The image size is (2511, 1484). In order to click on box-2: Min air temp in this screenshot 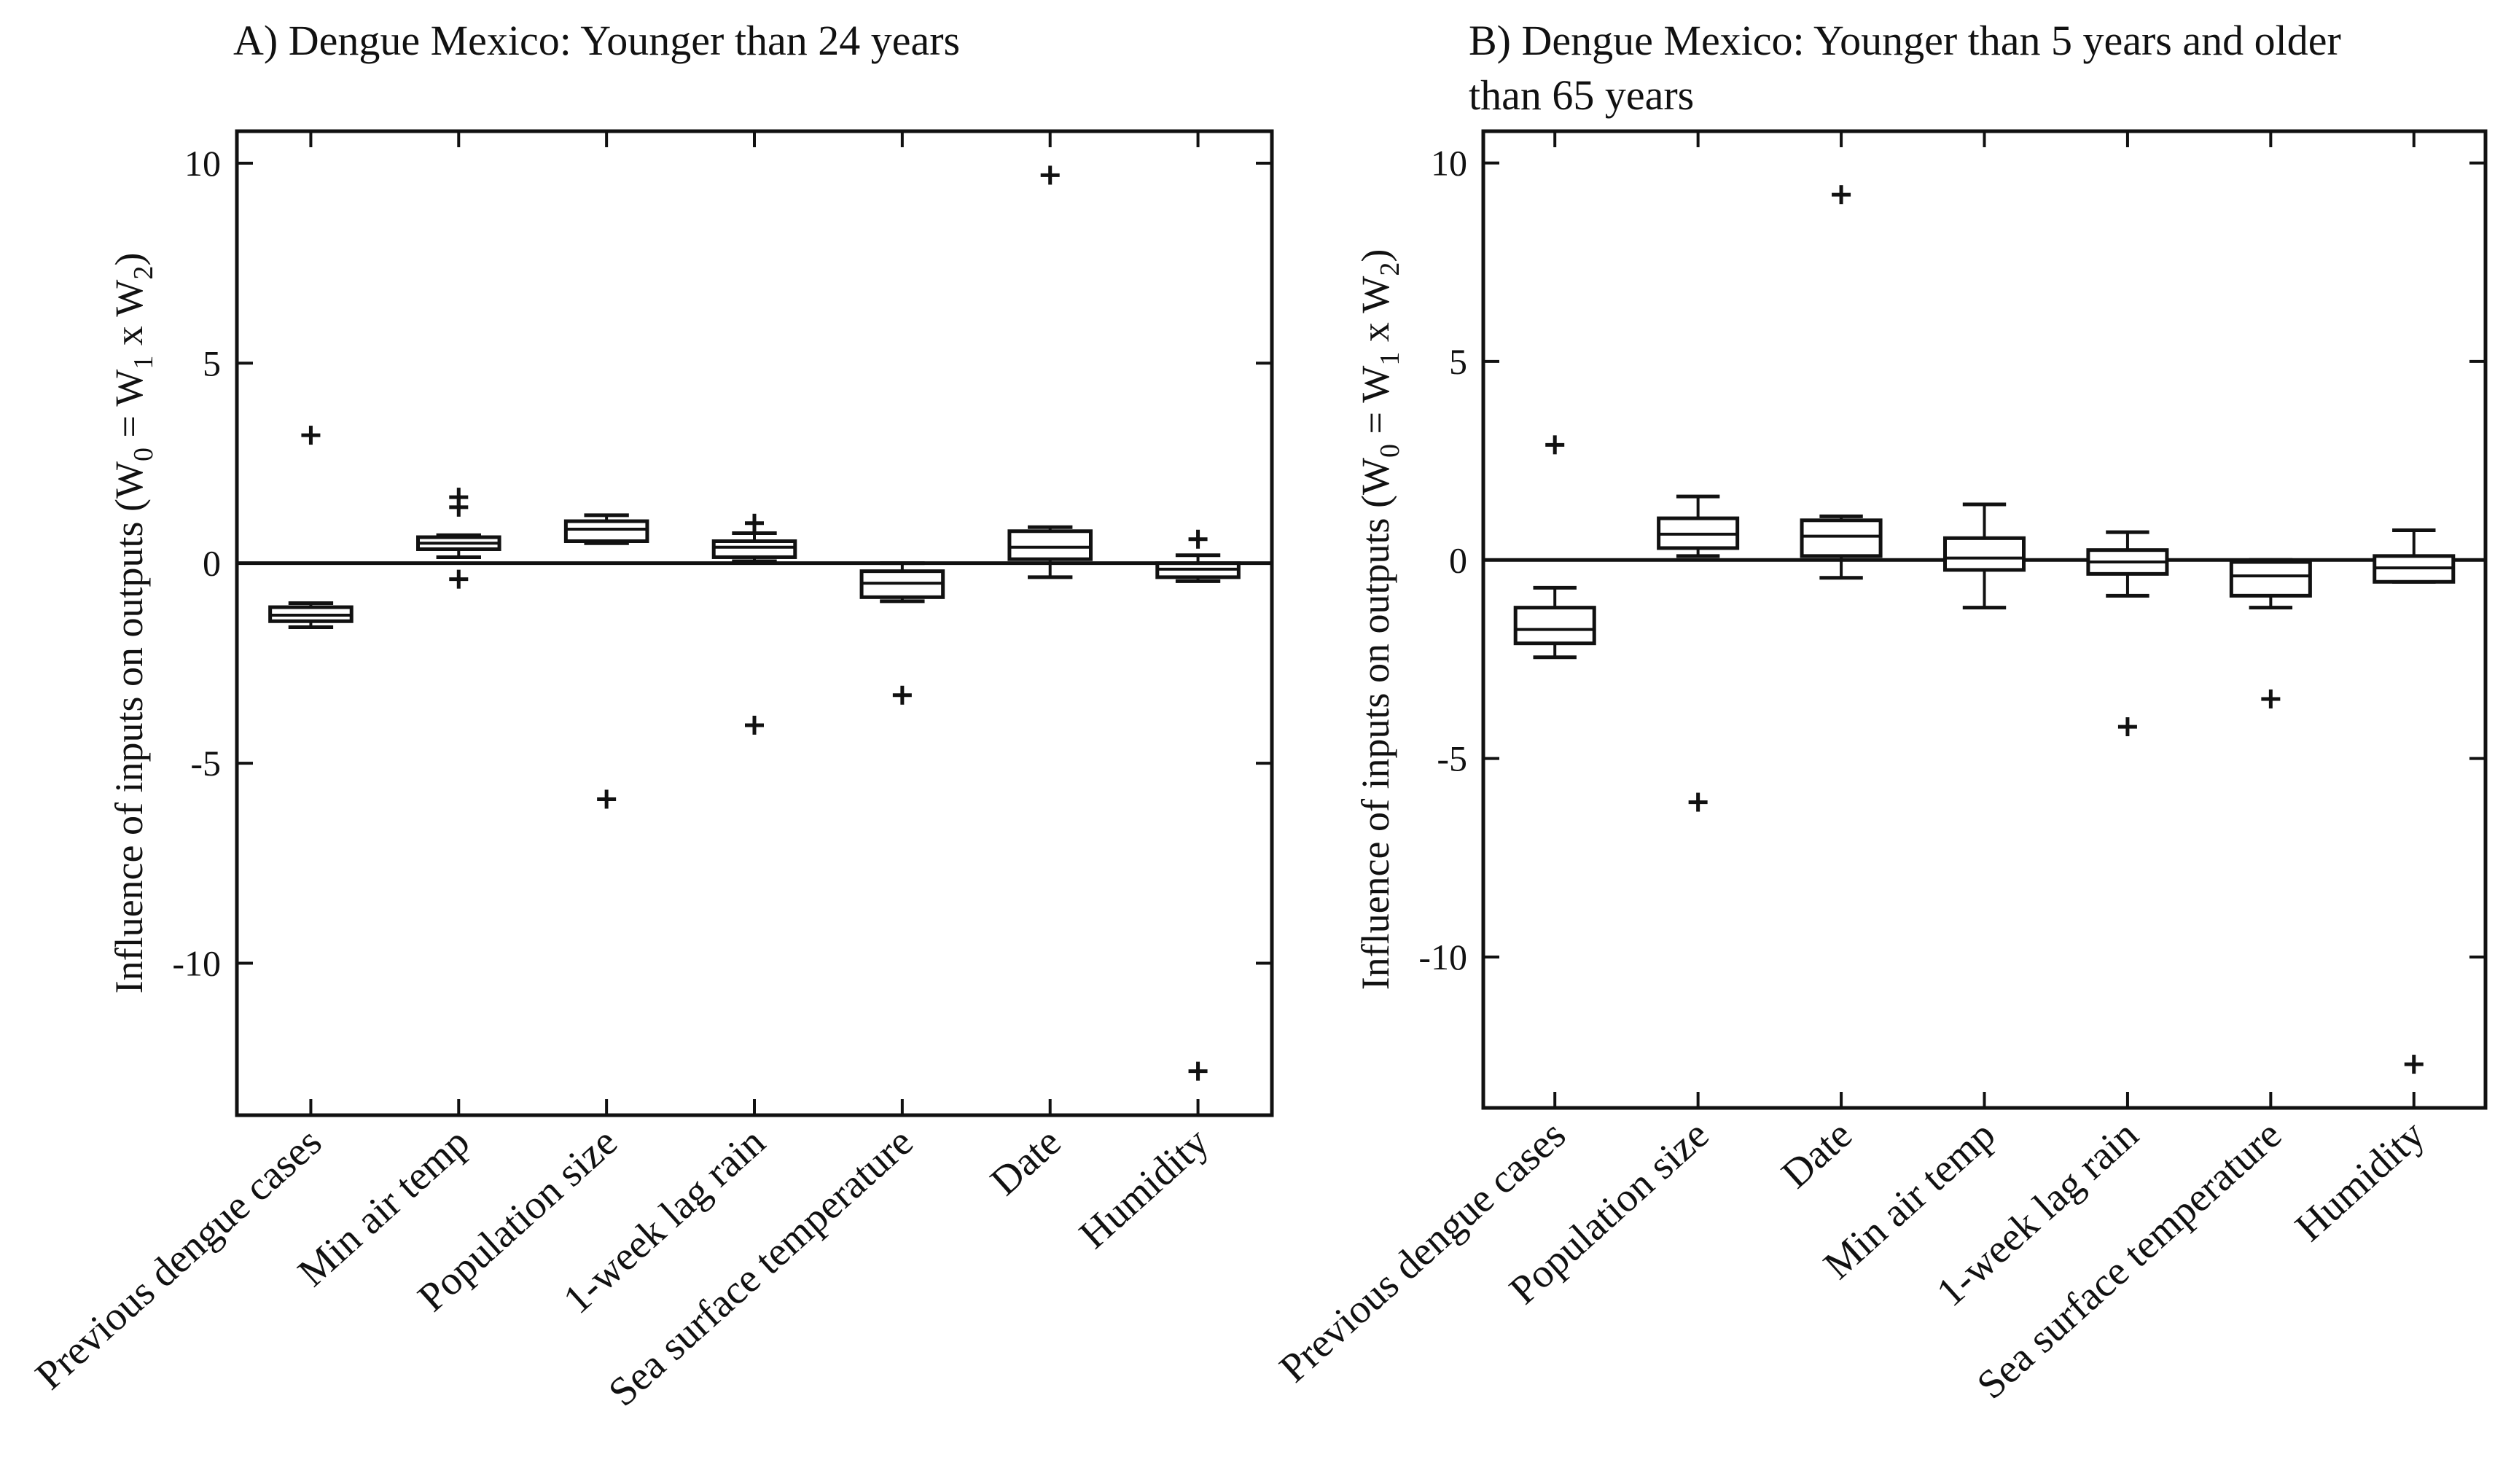, I will do `click(395, 713)`.